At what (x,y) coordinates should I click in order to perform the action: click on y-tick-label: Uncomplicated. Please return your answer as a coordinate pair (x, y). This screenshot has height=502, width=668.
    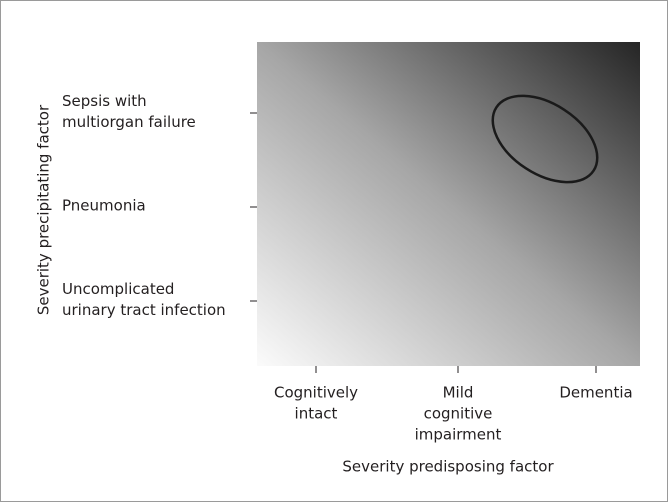
    Looking at the image, I should click on (118, 289).